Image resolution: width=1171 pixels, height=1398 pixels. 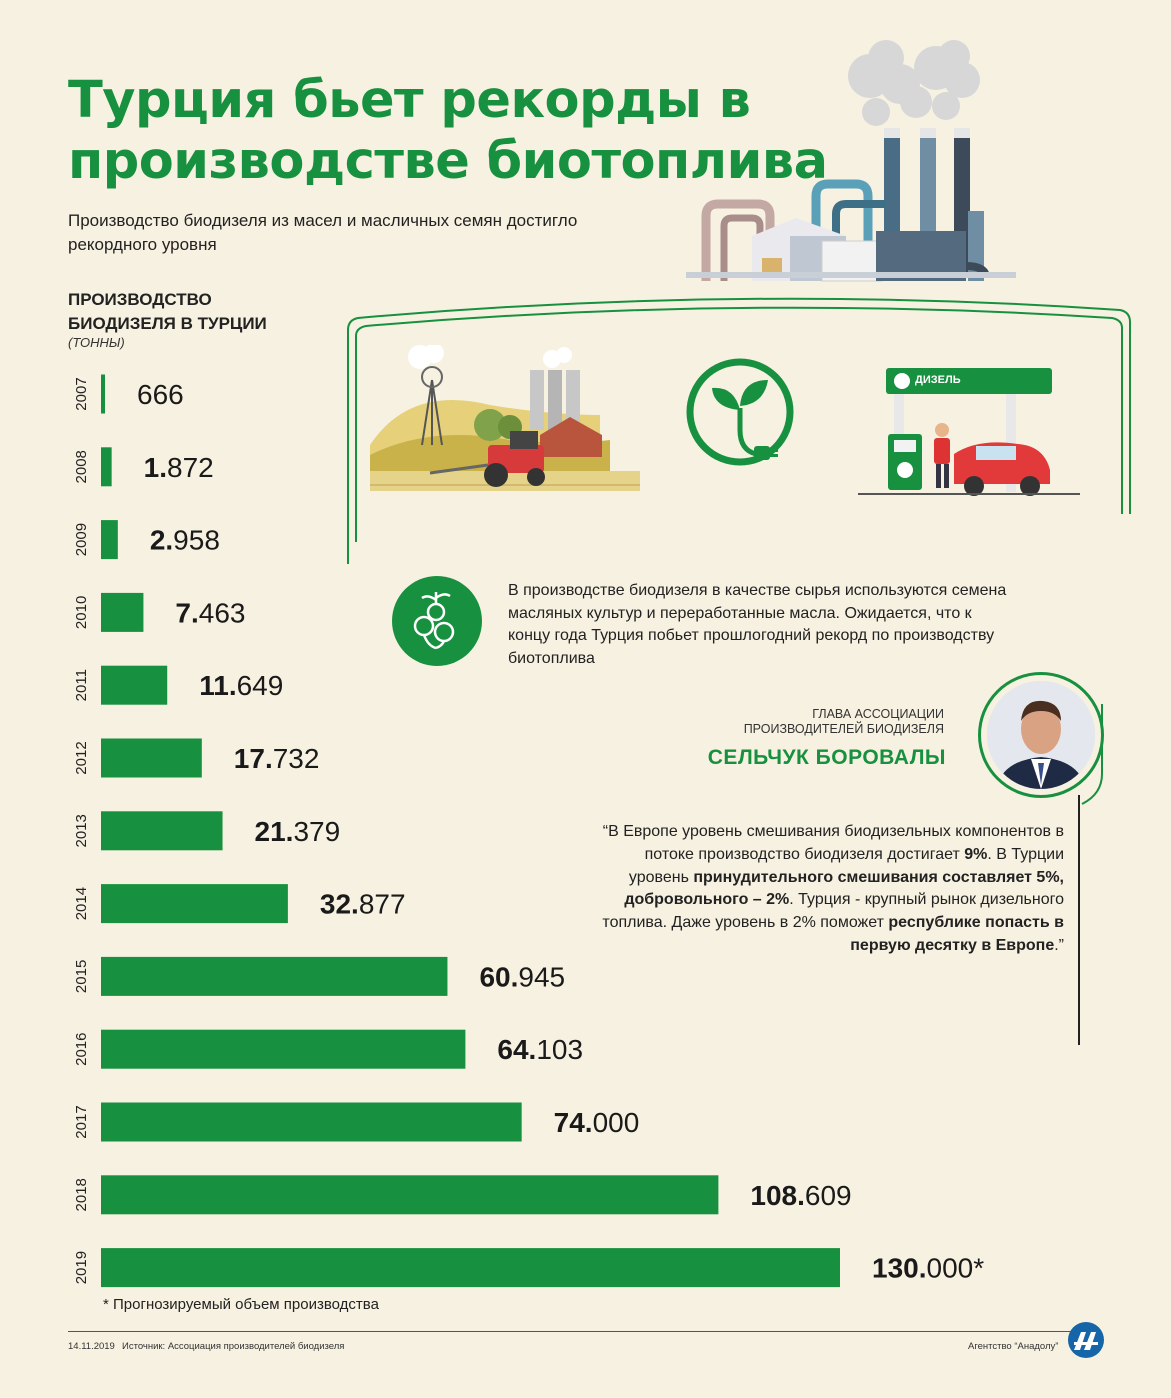 I want to click on title-line-1: Турция бьет рекорды в, so click(x=409, y=100).